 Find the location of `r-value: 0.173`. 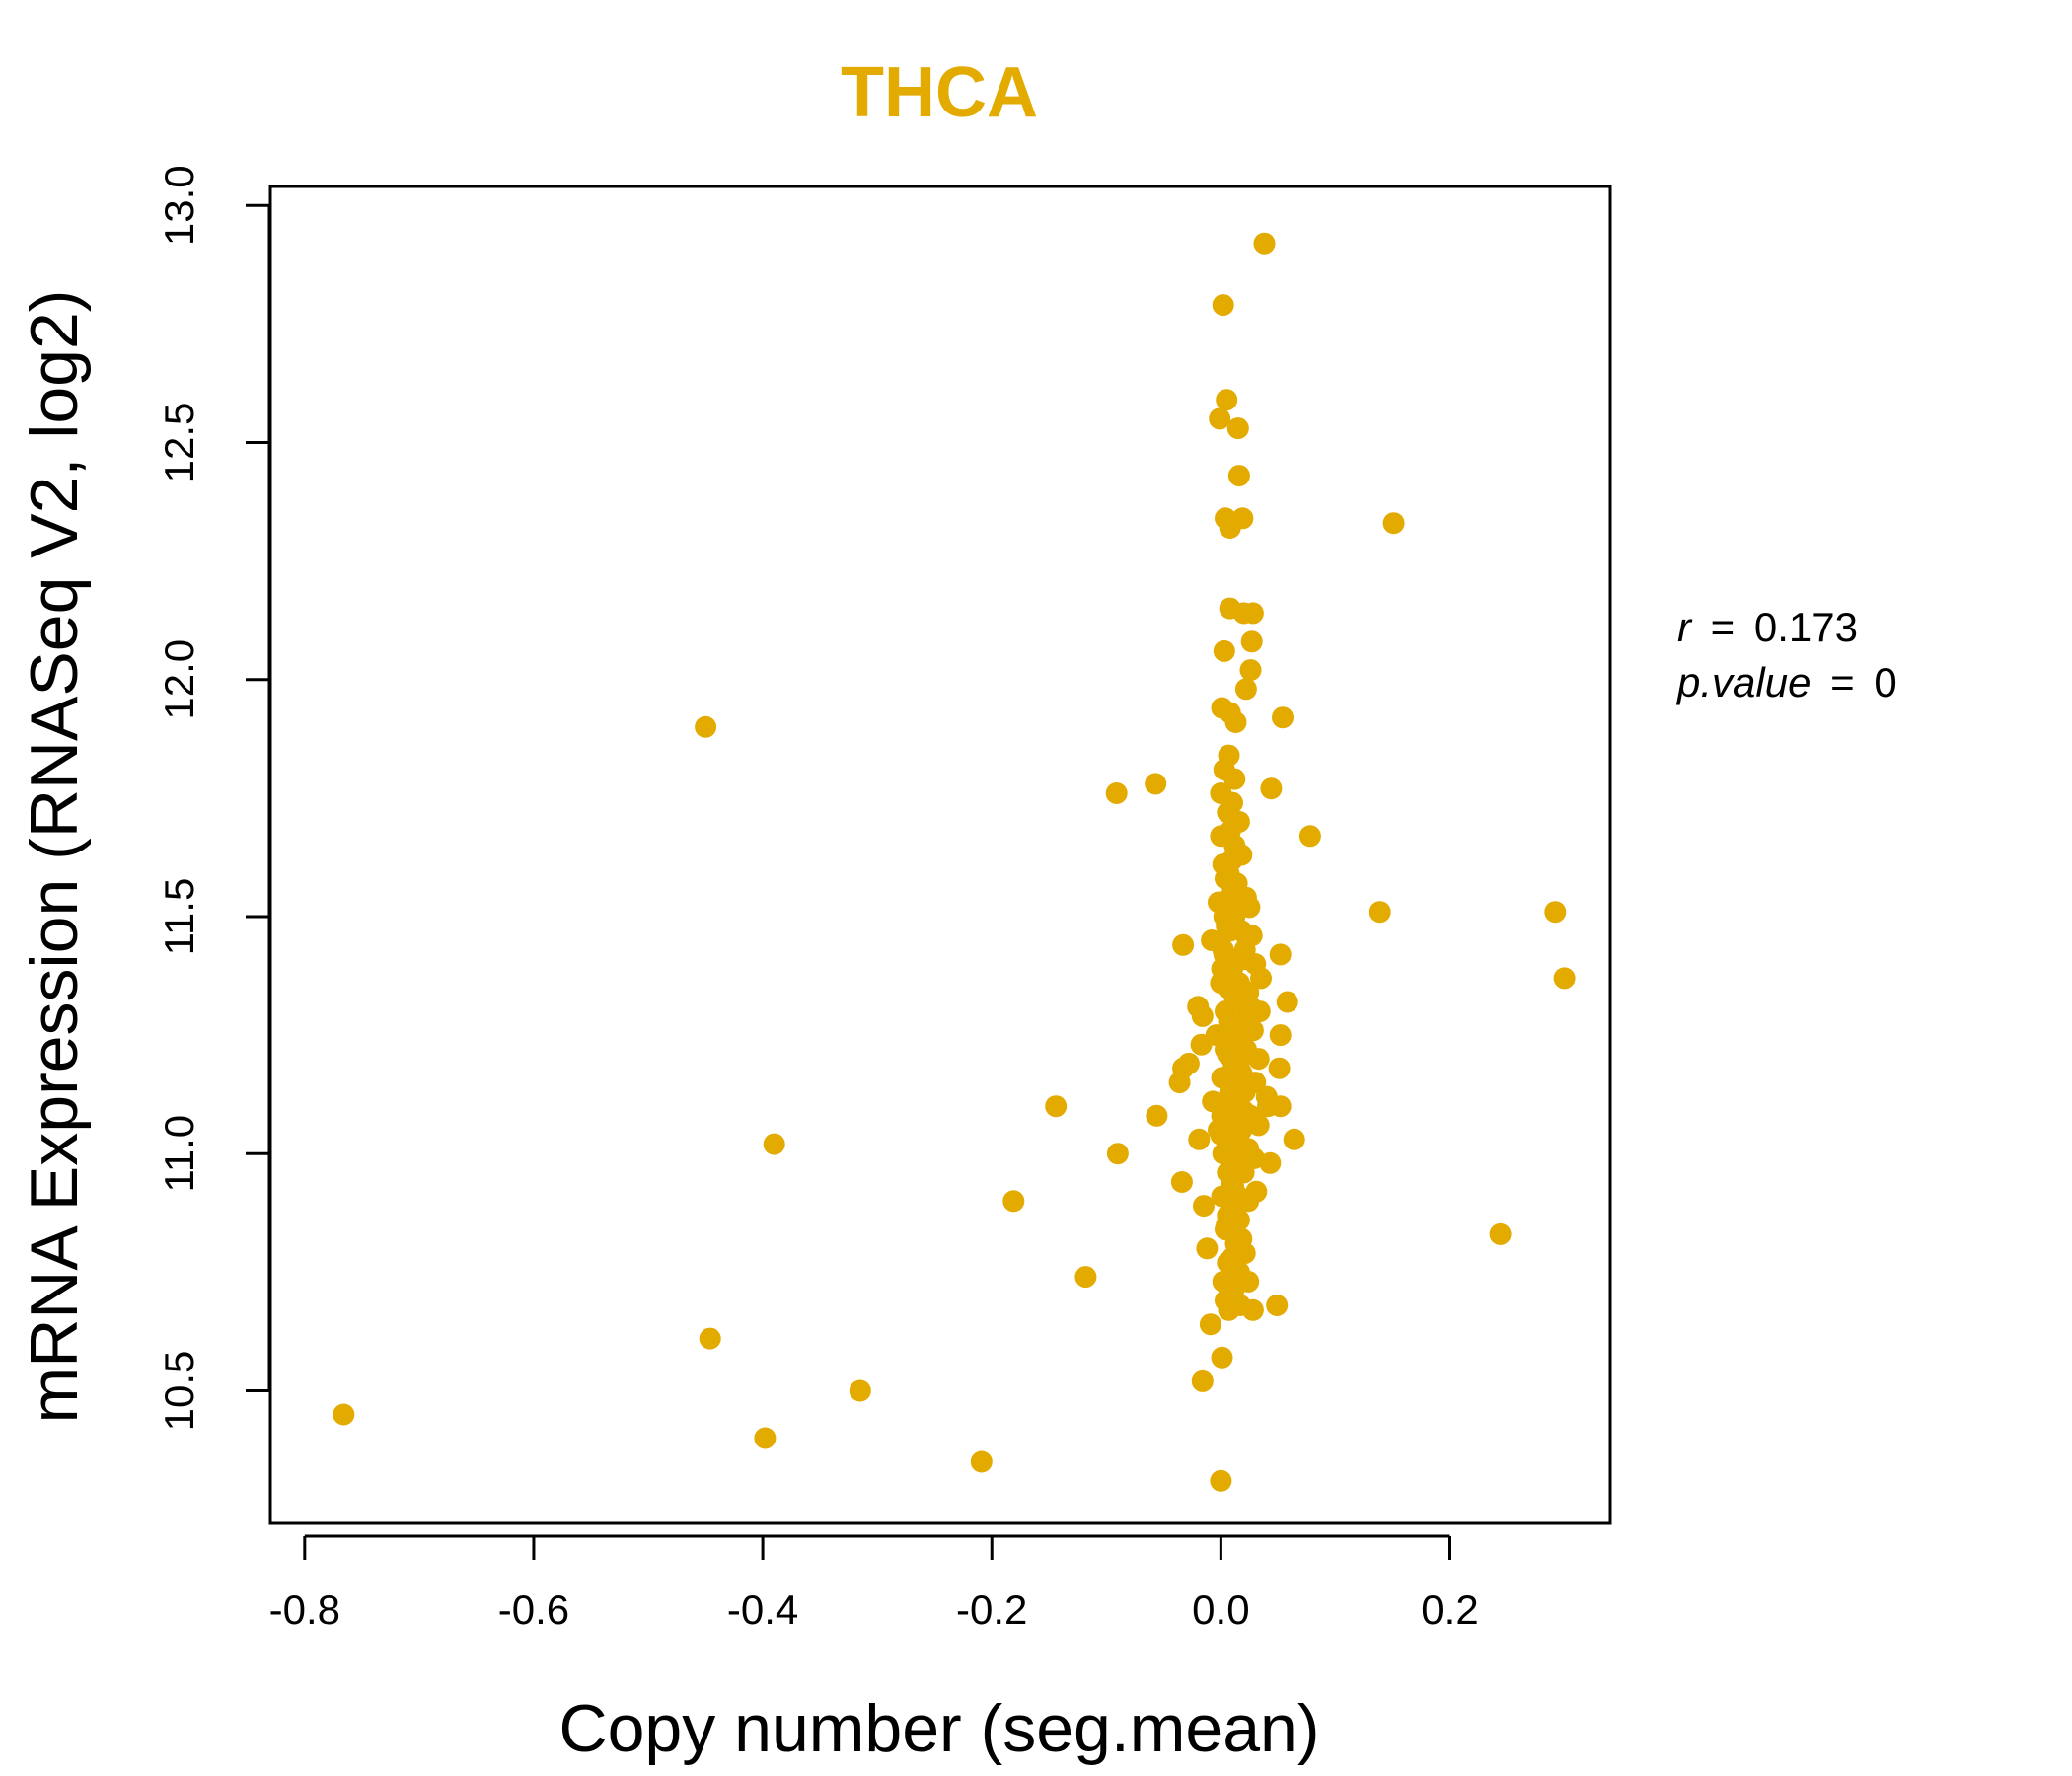

r-value: 0.173 is located at coordinates (1806, 627).